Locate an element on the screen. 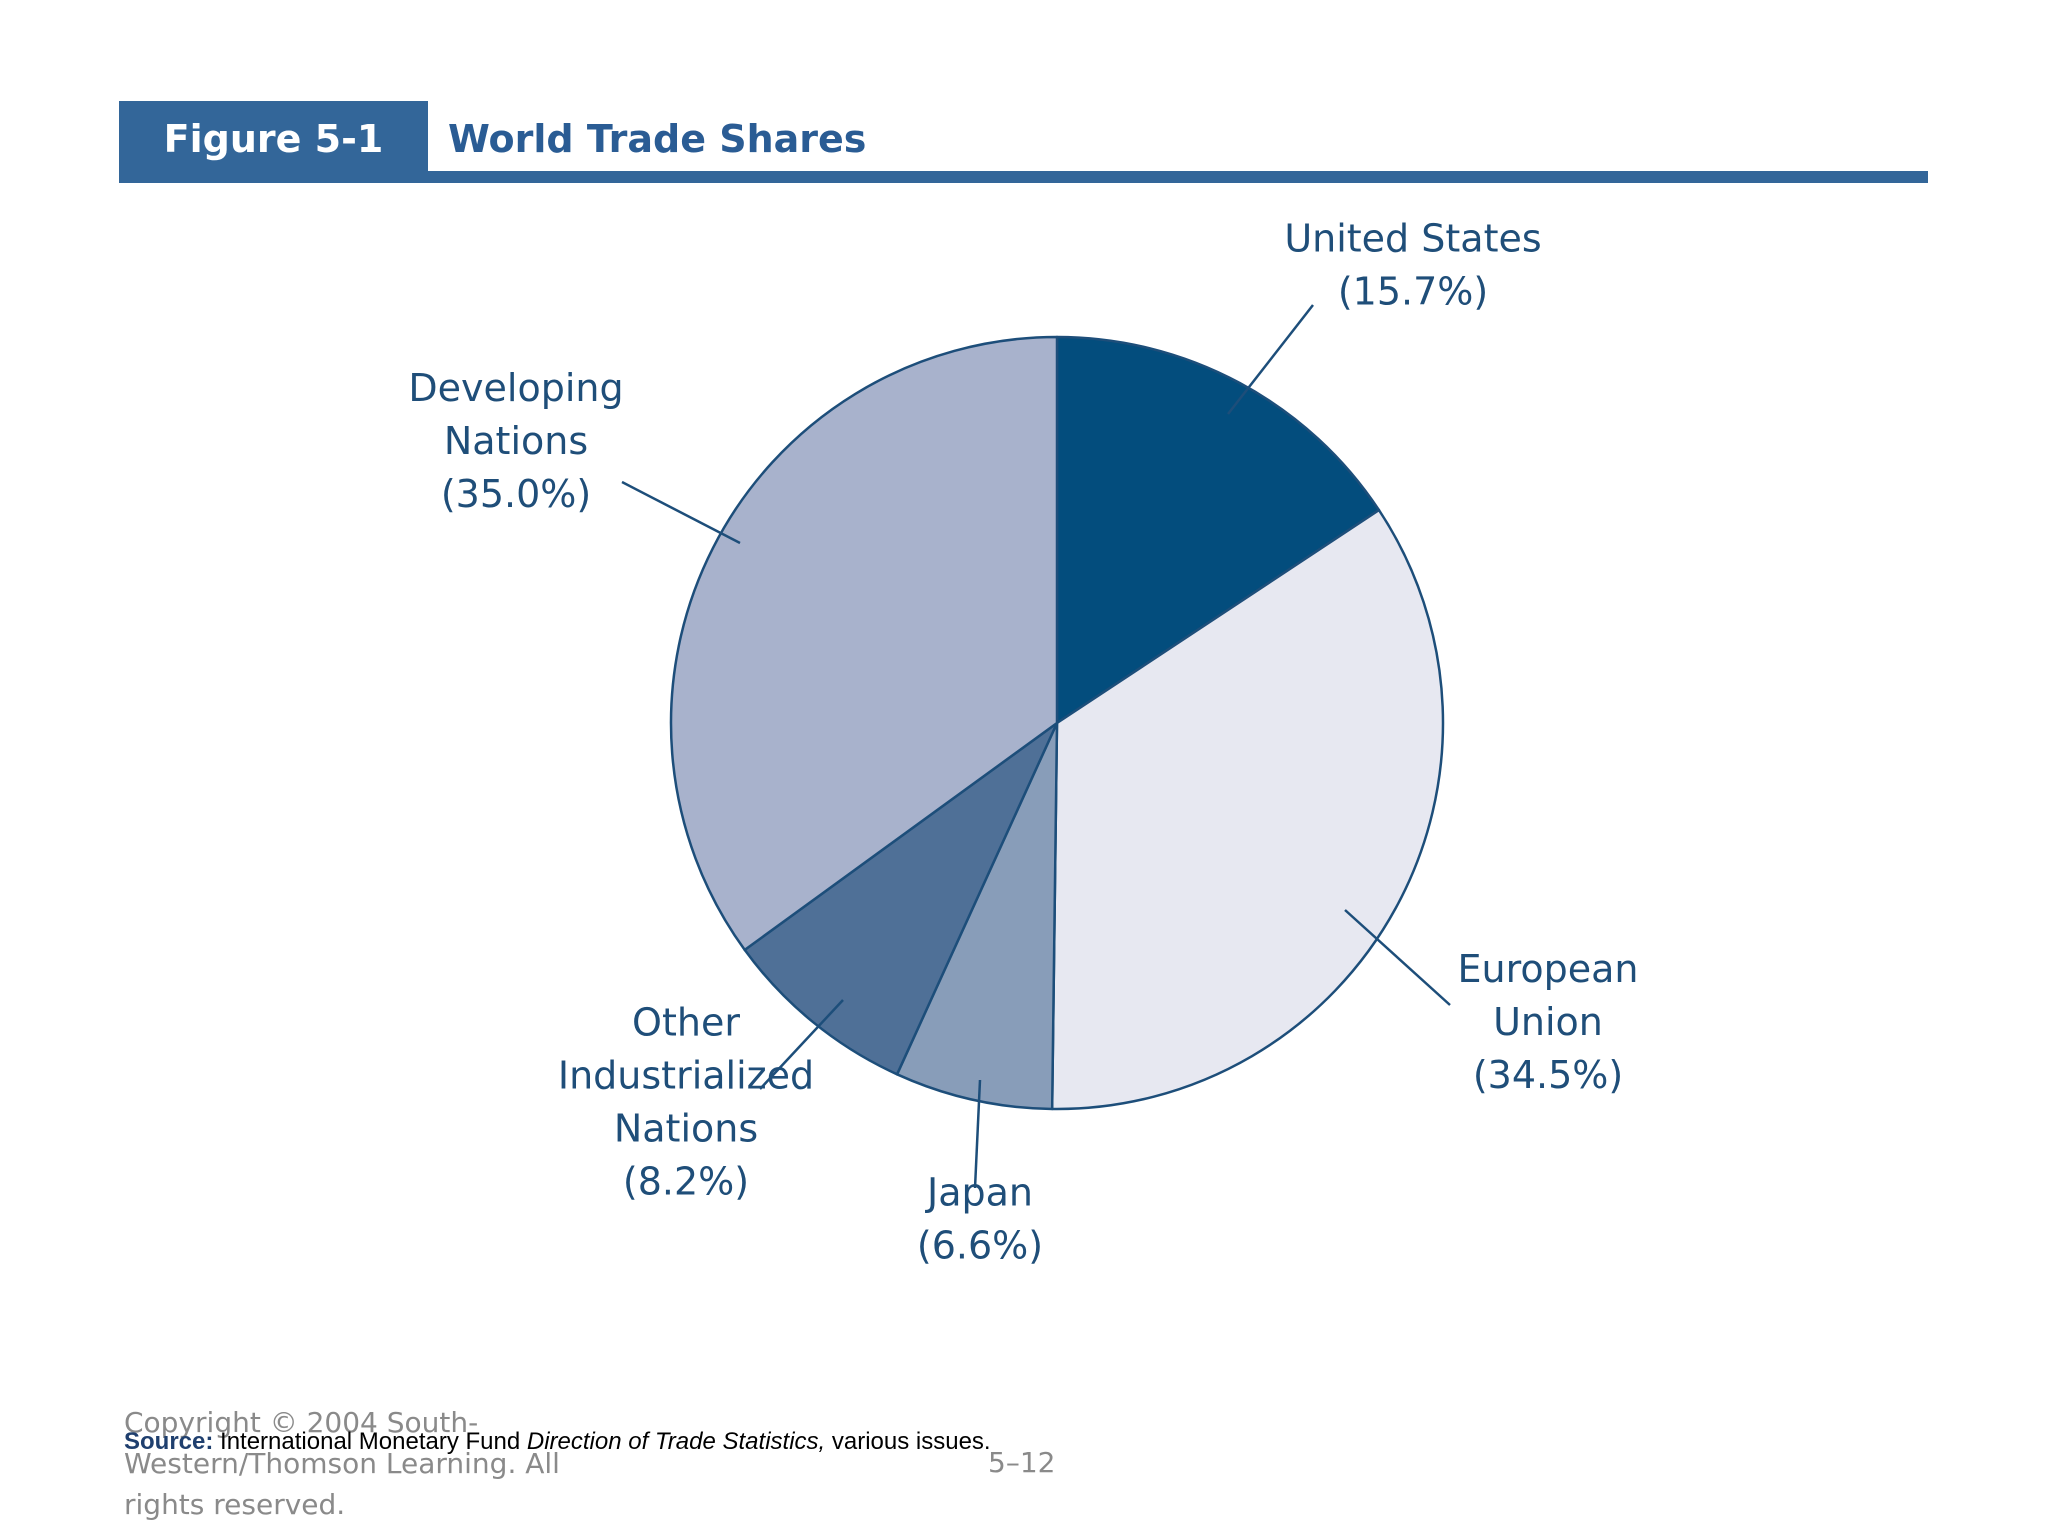 Image resolution: width=2048 pixels, height=1536 pixels. slice-name-label: United States is located at coordinates (1412, 239).